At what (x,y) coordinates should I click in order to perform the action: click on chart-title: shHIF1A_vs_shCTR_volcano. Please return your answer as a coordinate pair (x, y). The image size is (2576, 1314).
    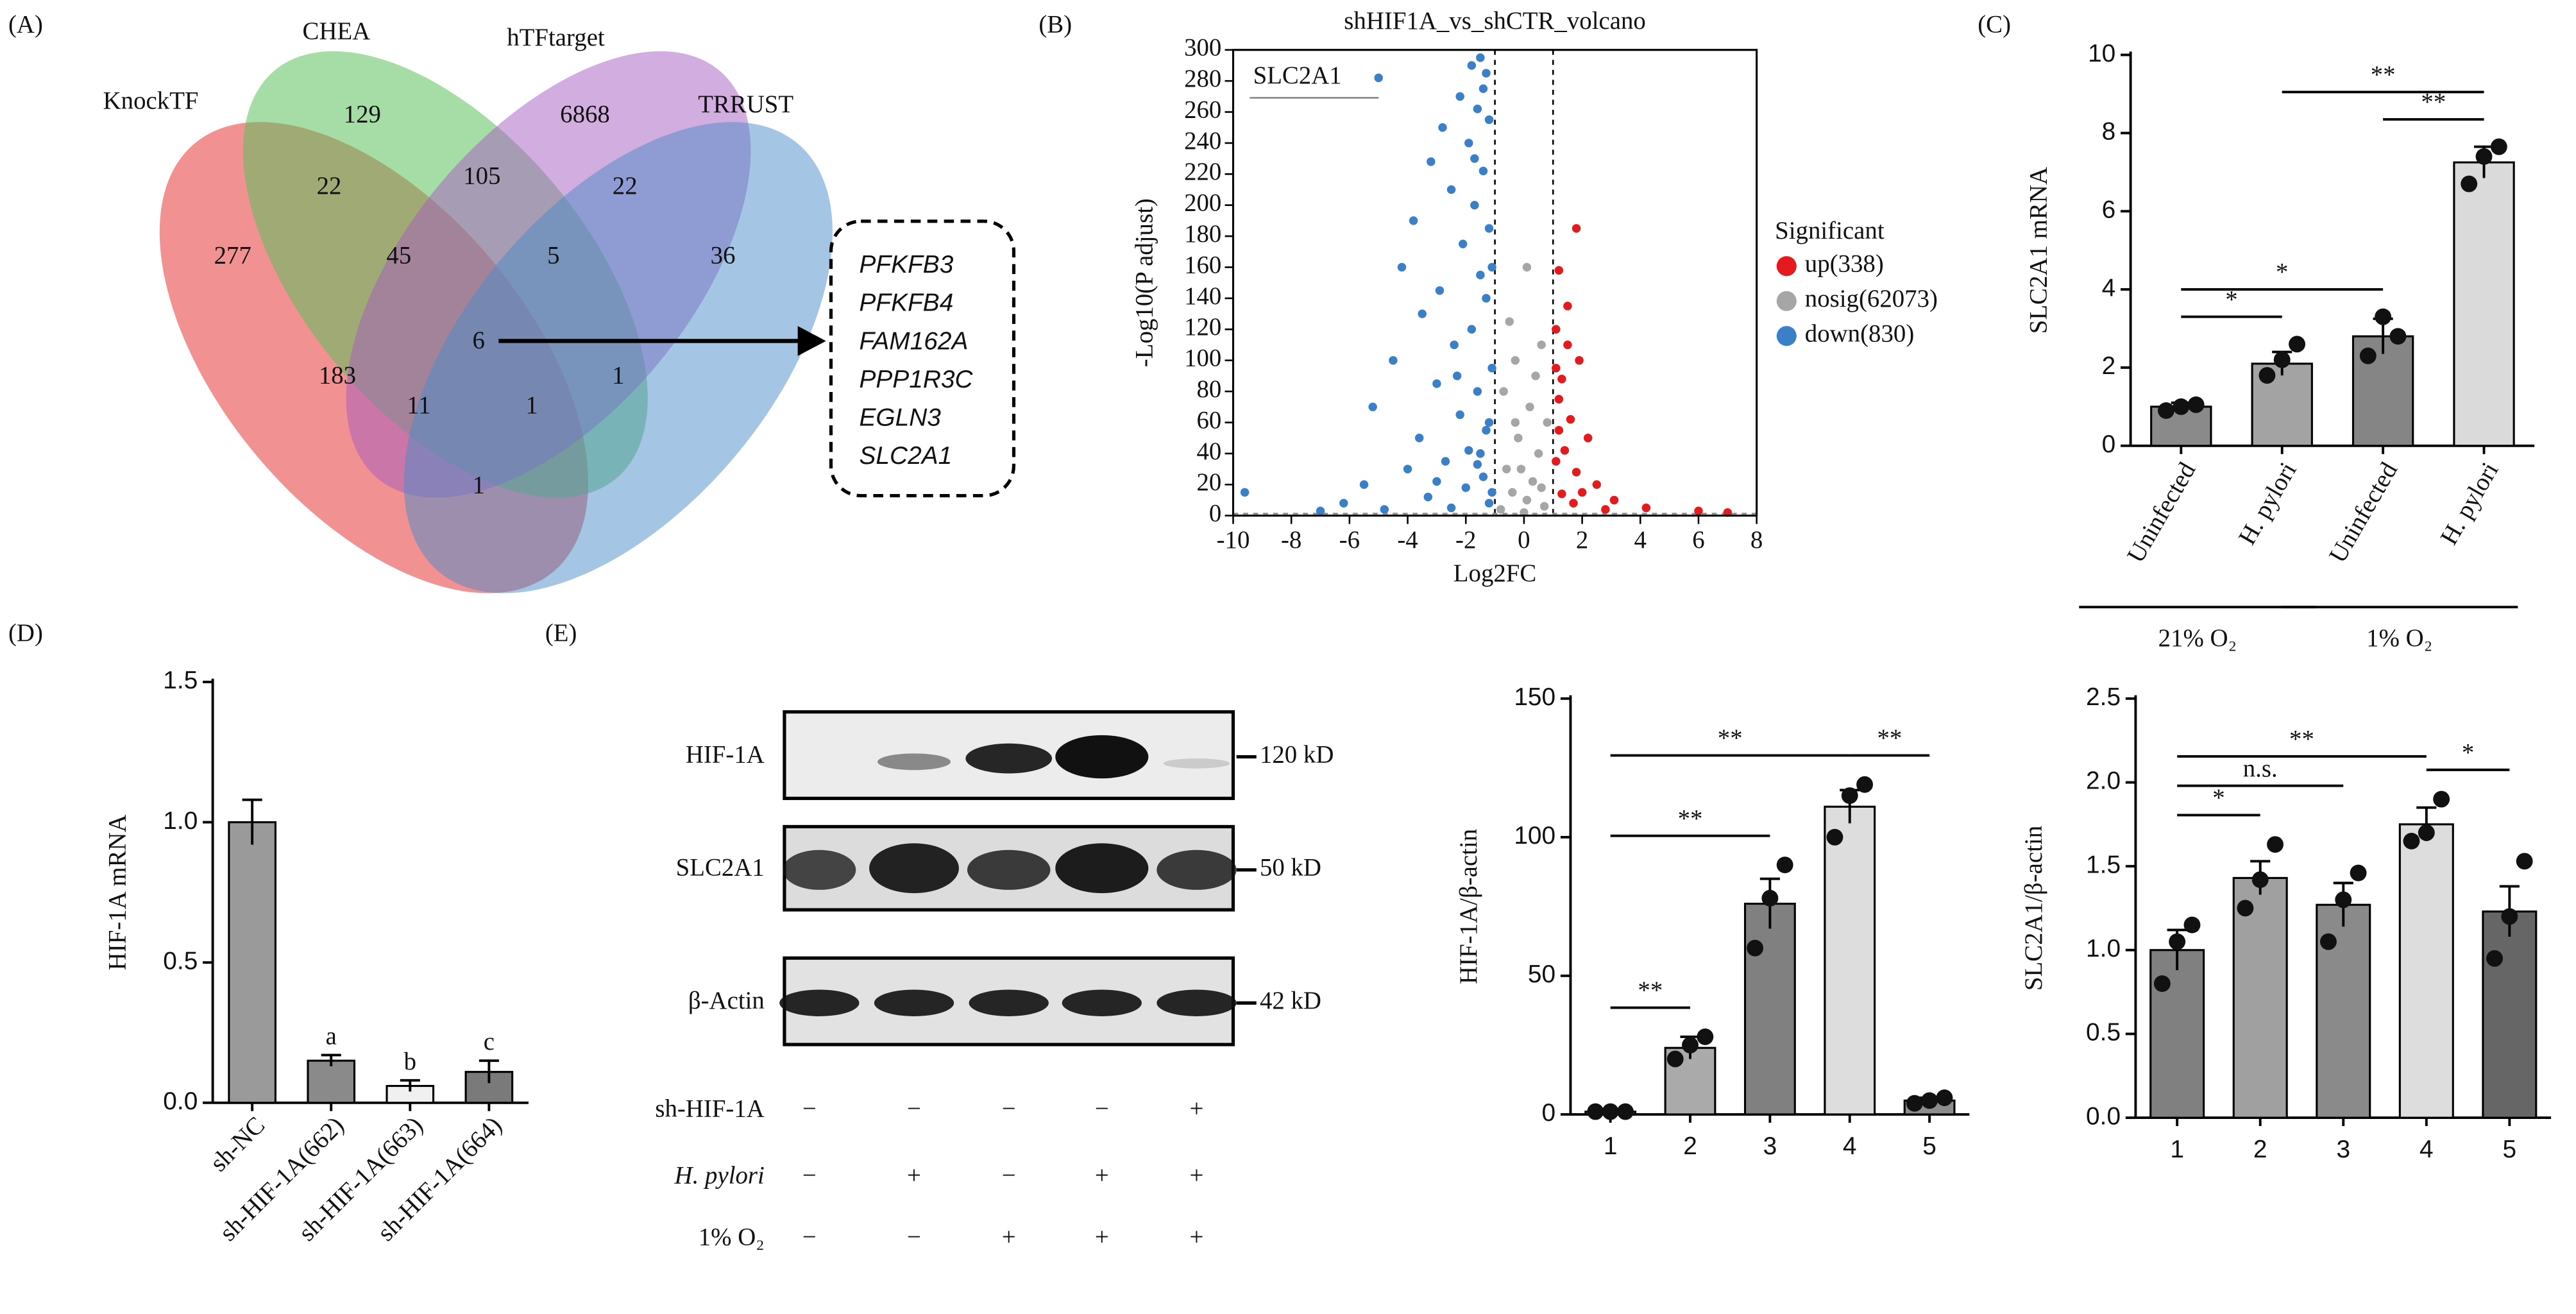
    Looking at the image, I should click on (1495, 21).